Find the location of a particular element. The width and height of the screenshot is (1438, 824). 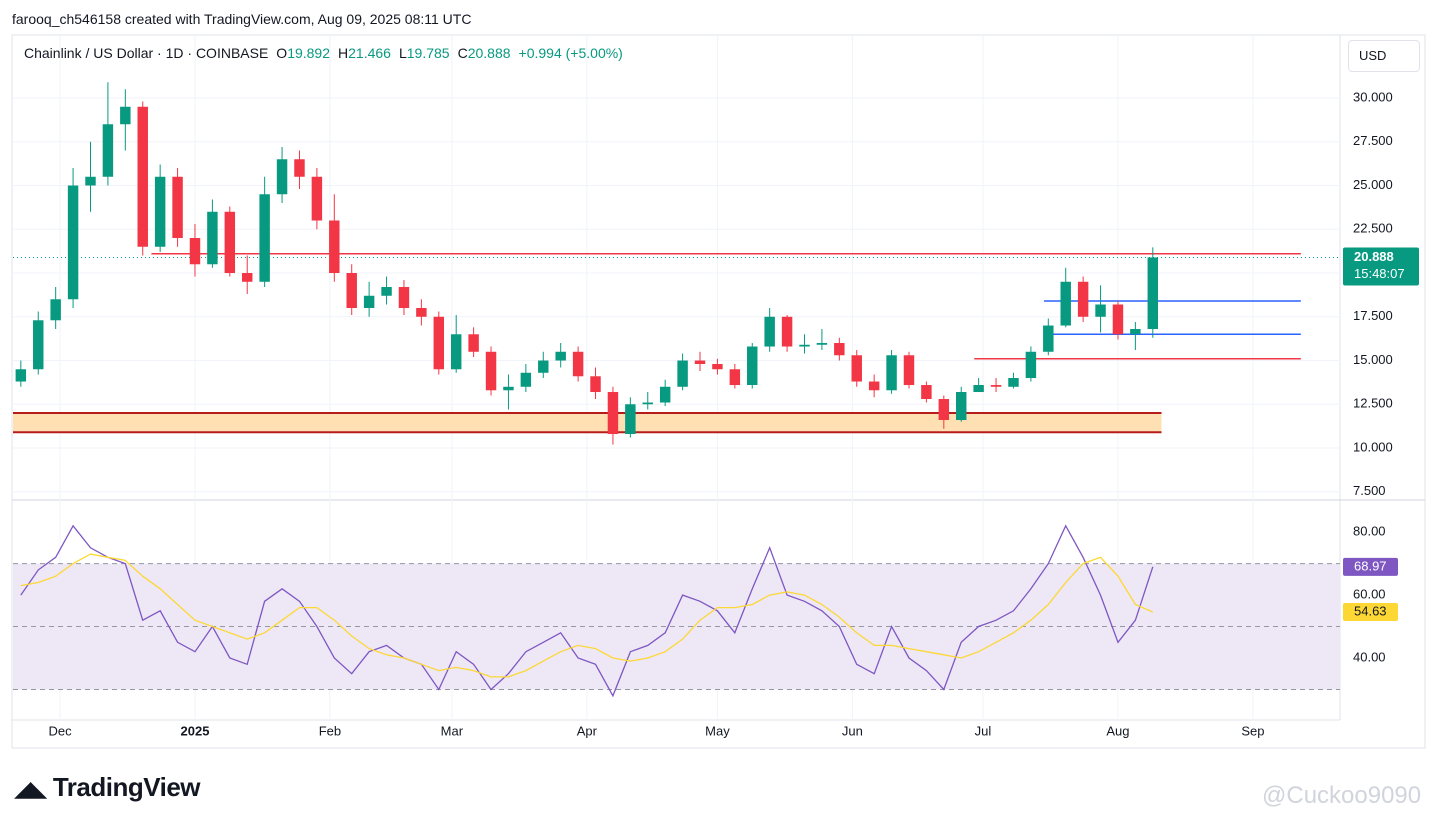

watermark: @Cuckoo9090 is located at coordinates (1342, 795).